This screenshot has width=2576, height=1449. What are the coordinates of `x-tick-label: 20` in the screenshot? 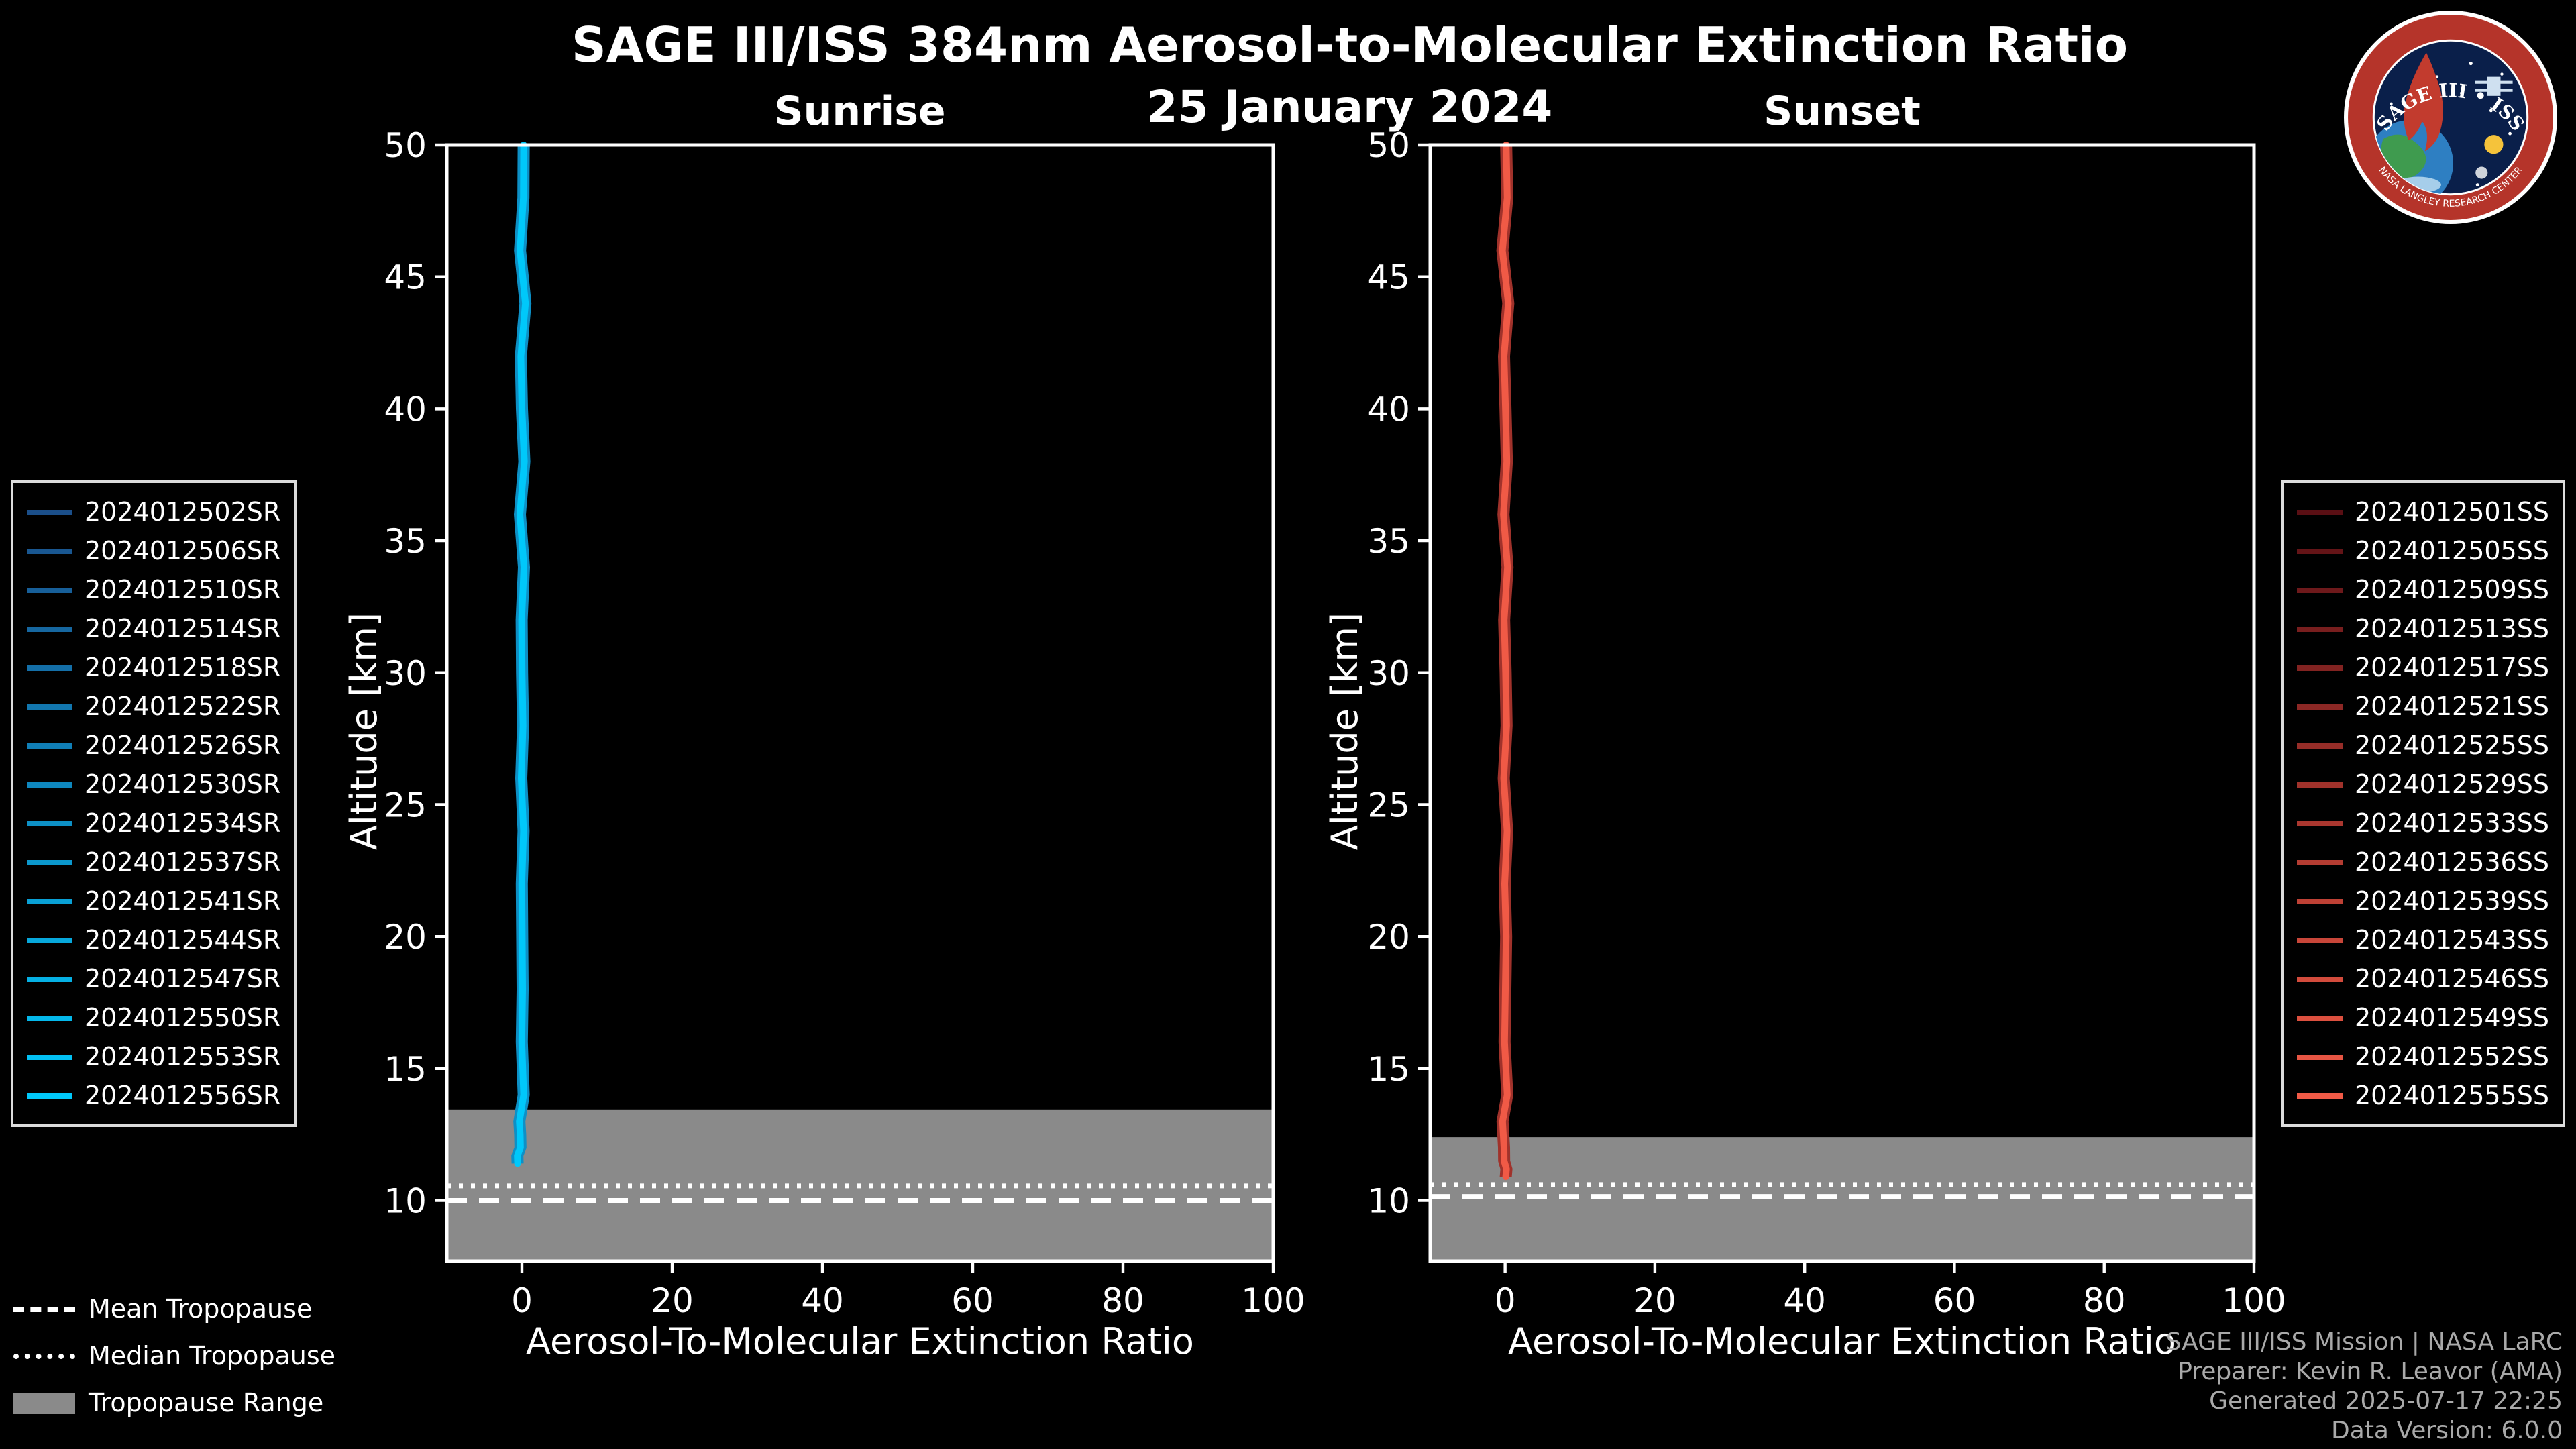 It's located at (1654, 1300).